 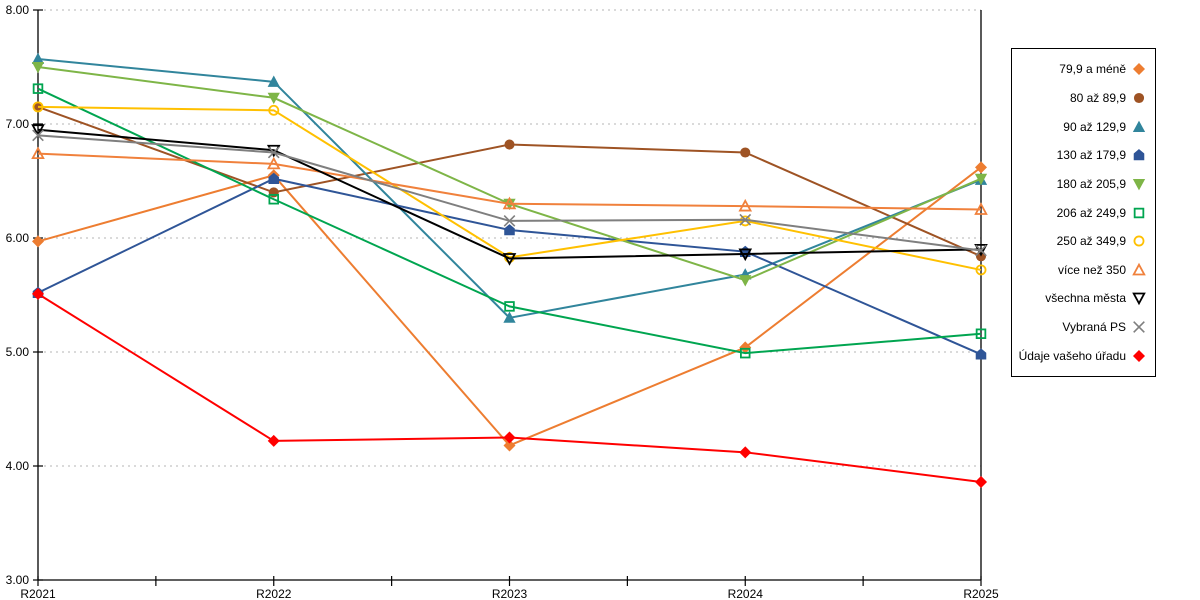 What do you see at coordinates (1097, 97) in the screenshot?
I see `legend-item-label: 80 až 89,9` at bounding box center [1097, 97].